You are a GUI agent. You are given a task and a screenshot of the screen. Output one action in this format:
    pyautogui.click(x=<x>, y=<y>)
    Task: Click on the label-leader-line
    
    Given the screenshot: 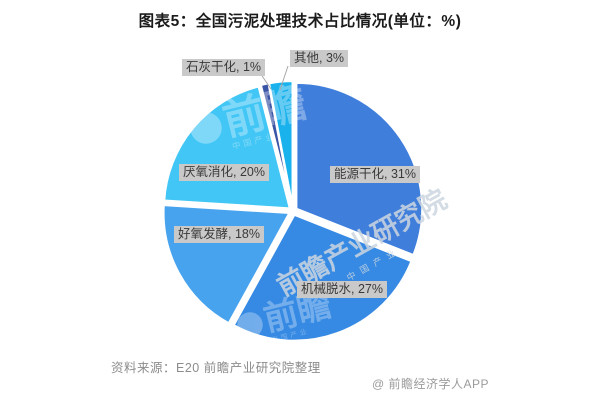 What is the action you would take?
    pyautogui.click(x=284, y=78)
    